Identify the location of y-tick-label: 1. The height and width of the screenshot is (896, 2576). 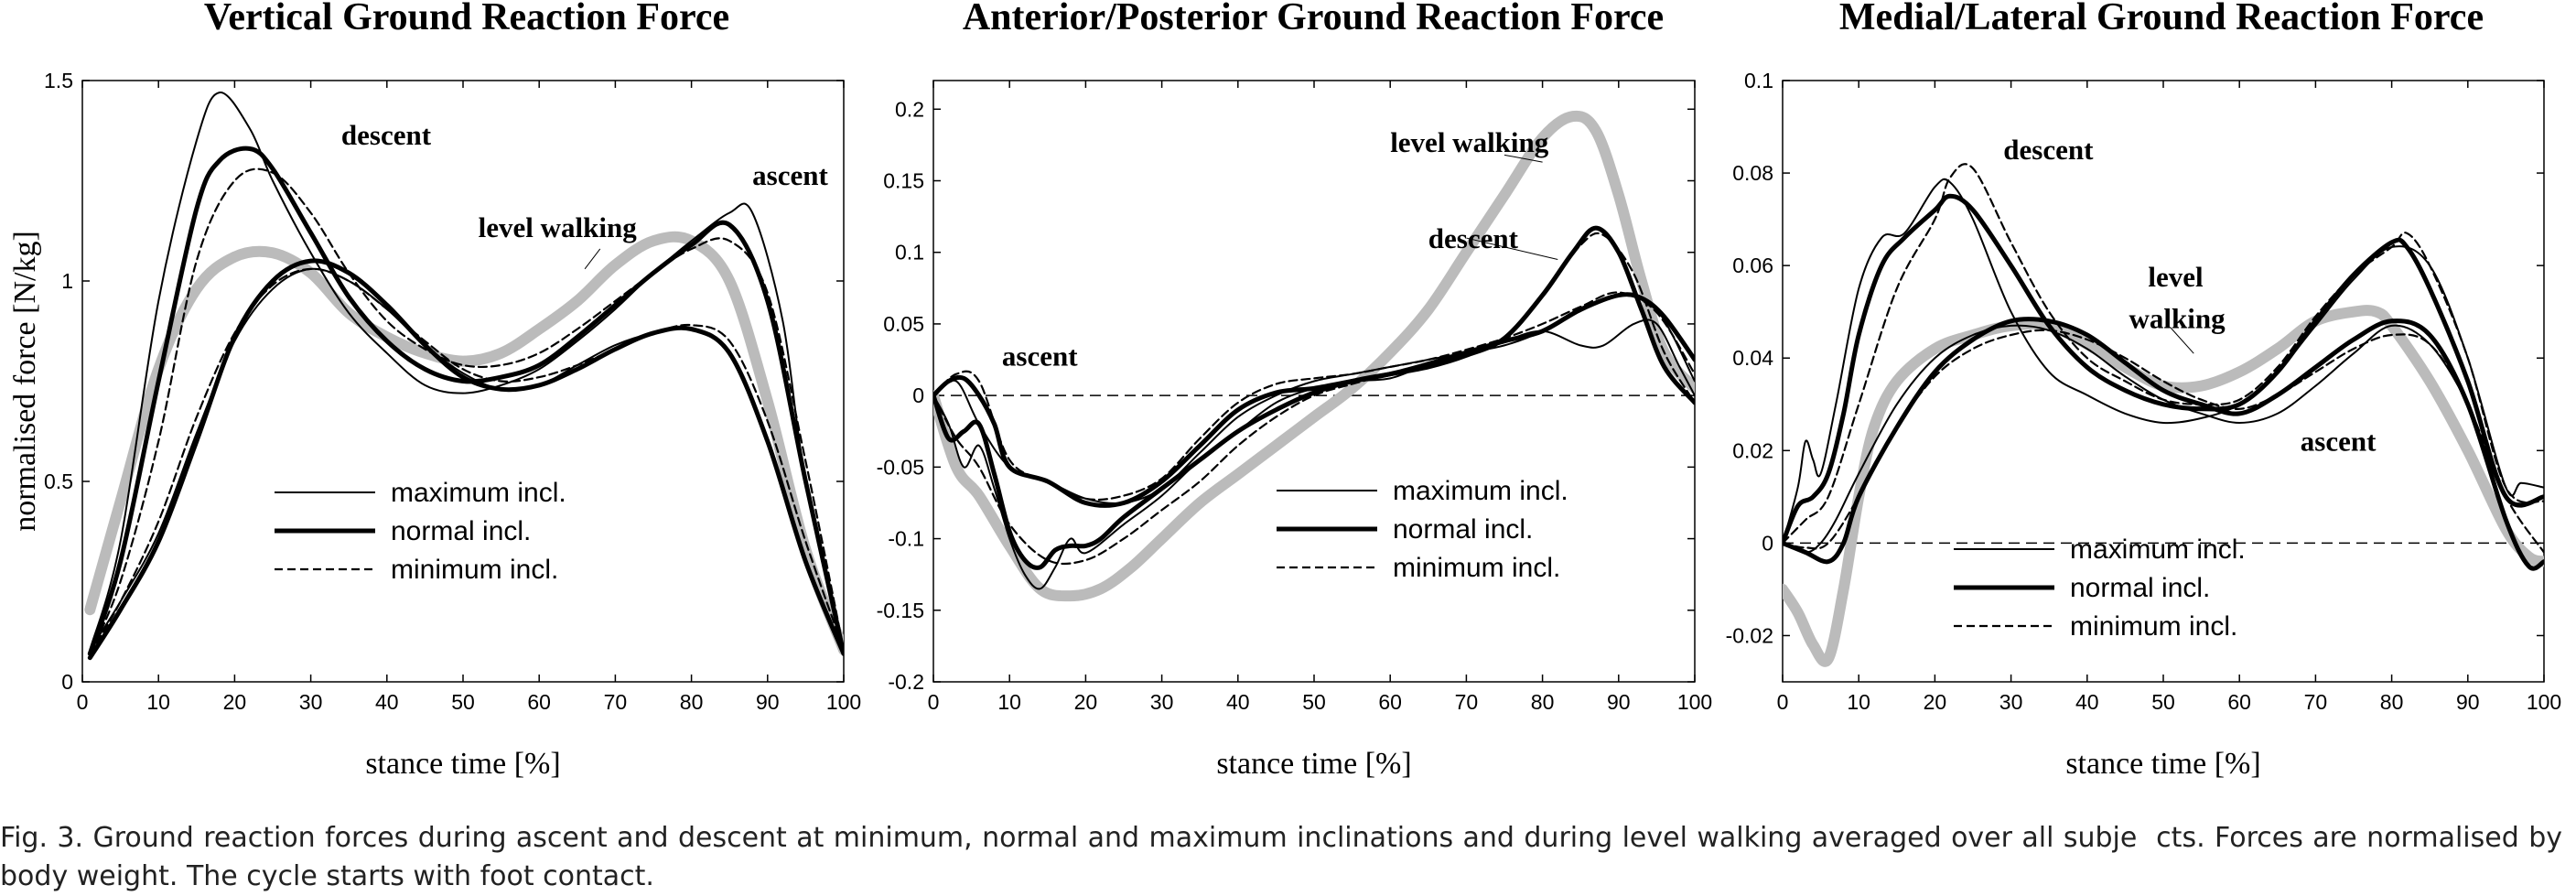
(67, 281).